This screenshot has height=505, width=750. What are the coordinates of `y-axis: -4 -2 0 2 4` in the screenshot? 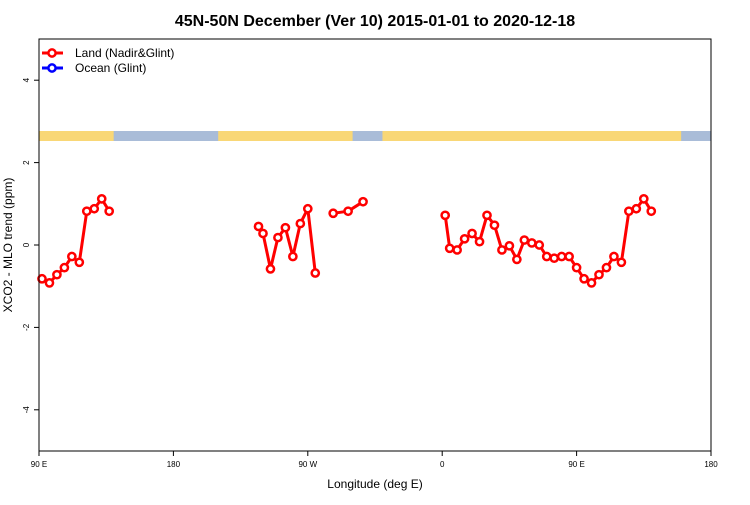 It's located at (30, 245).